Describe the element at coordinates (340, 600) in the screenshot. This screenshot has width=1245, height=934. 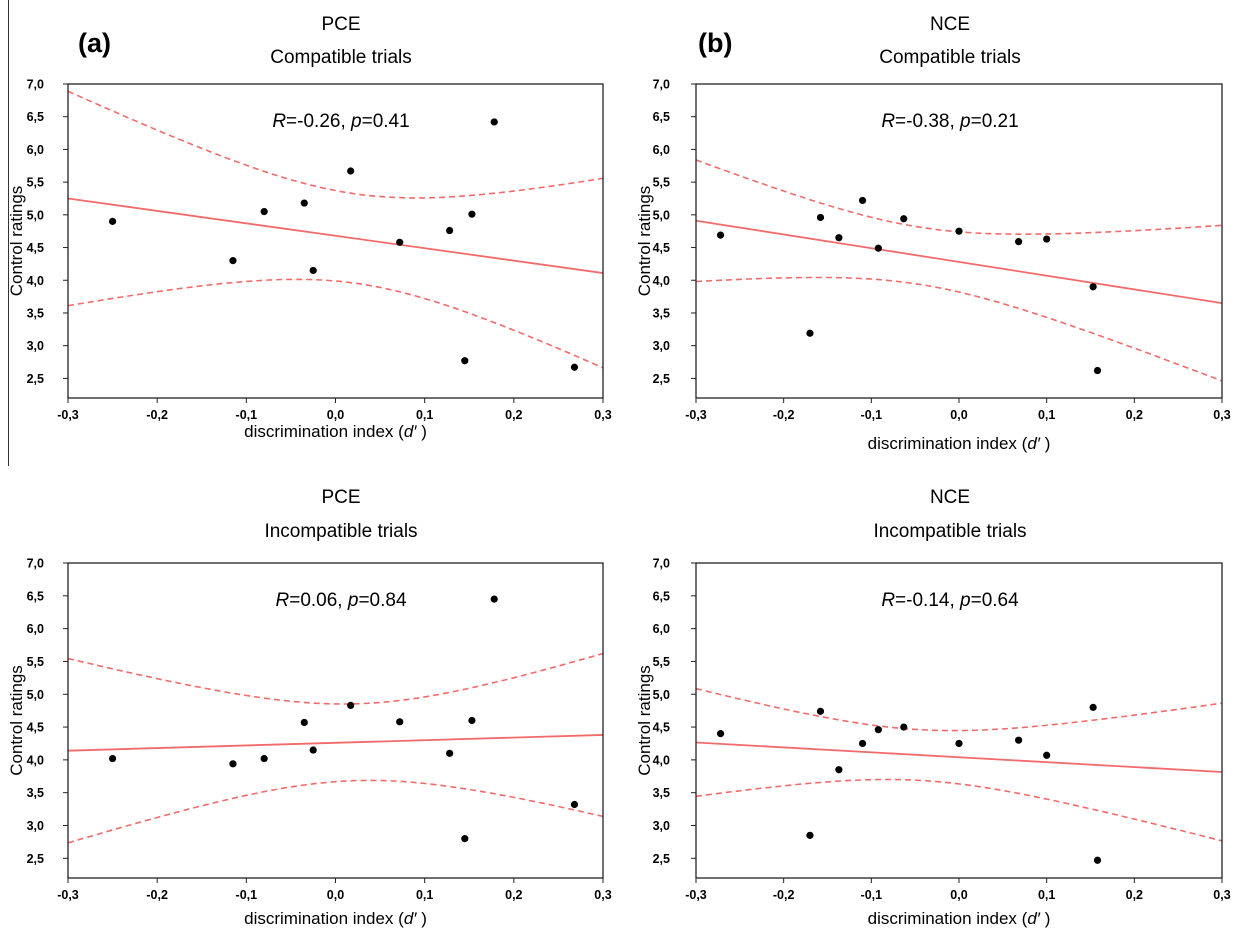
I see `correlation-stat: R=0.06, p=0.84` at that location.